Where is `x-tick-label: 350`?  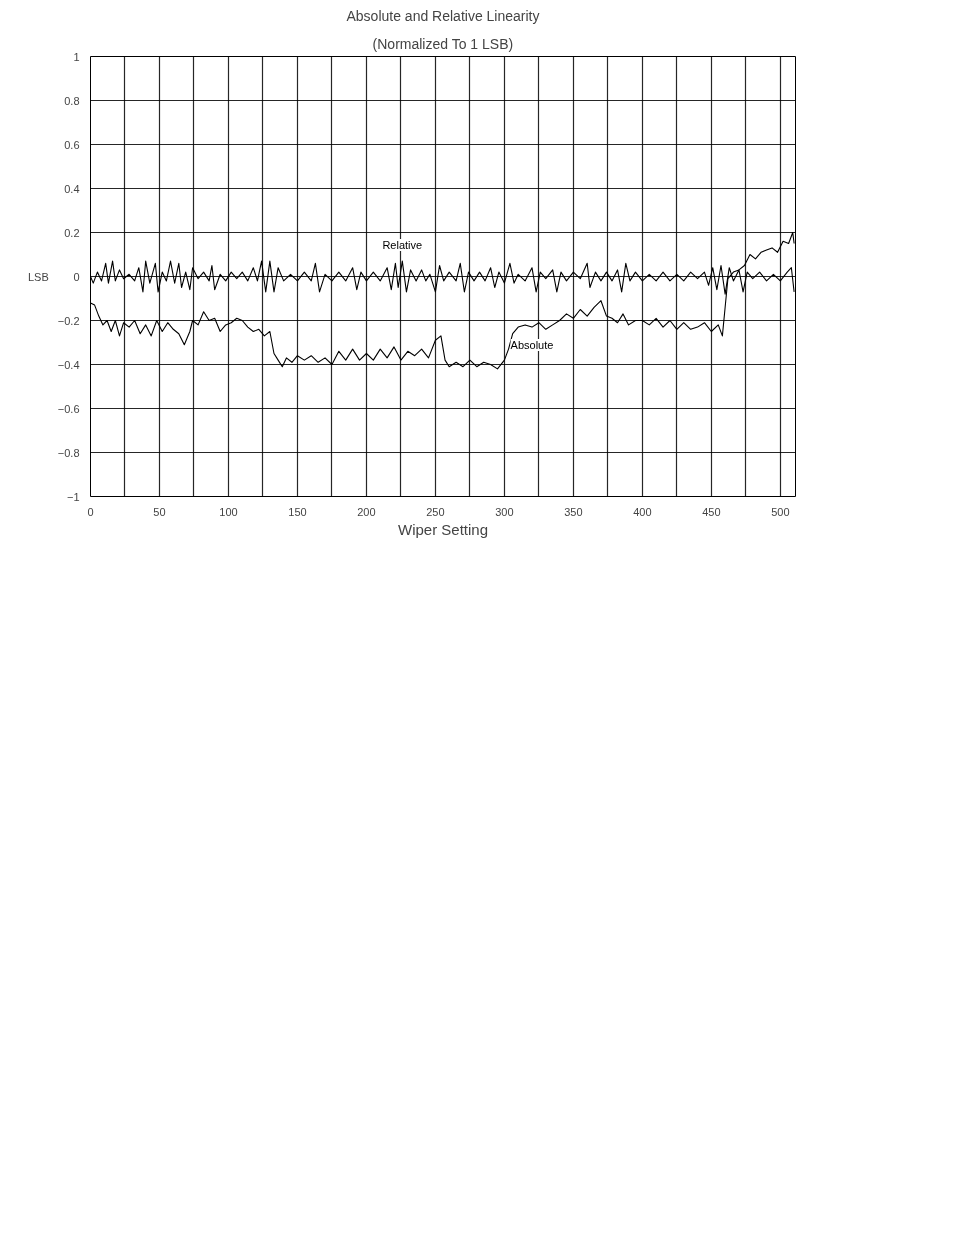
x-tick-label: 350 is located at coordinates (573, 511).